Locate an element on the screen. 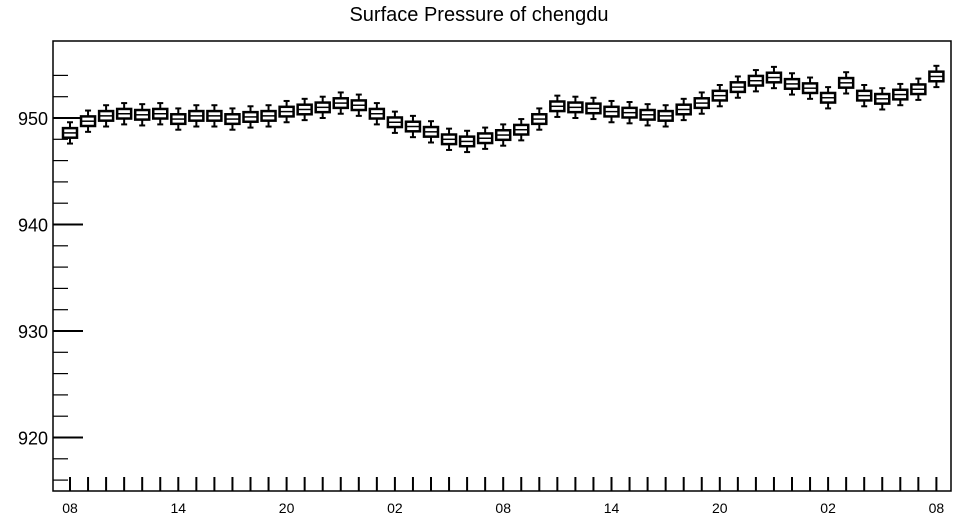 This screenshot has width=958, height=520. y-tick-label: 920 is located at coordinates (33, 439).